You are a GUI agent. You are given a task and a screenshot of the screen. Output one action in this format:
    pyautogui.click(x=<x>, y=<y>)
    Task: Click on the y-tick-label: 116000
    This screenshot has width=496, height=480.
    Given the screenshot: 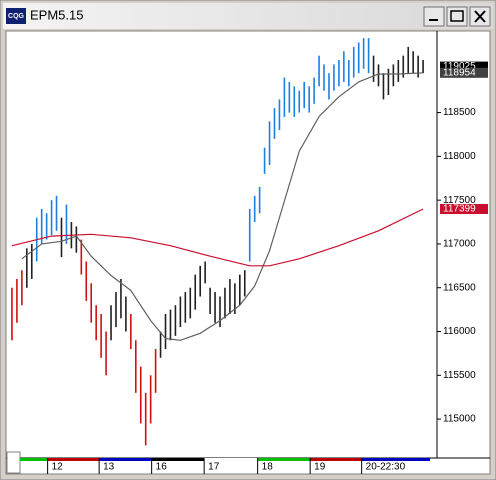 What is the action you would take?
    pyautogui.click(x=459, y=331)
    